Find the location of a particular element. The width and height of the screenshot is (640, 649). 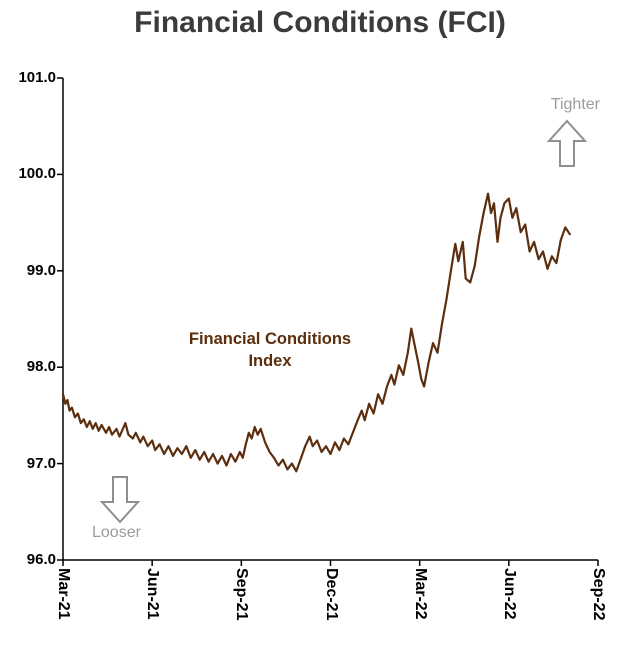

x-axis-tick-label: Mar-22 is located at coordinates (420, 594).